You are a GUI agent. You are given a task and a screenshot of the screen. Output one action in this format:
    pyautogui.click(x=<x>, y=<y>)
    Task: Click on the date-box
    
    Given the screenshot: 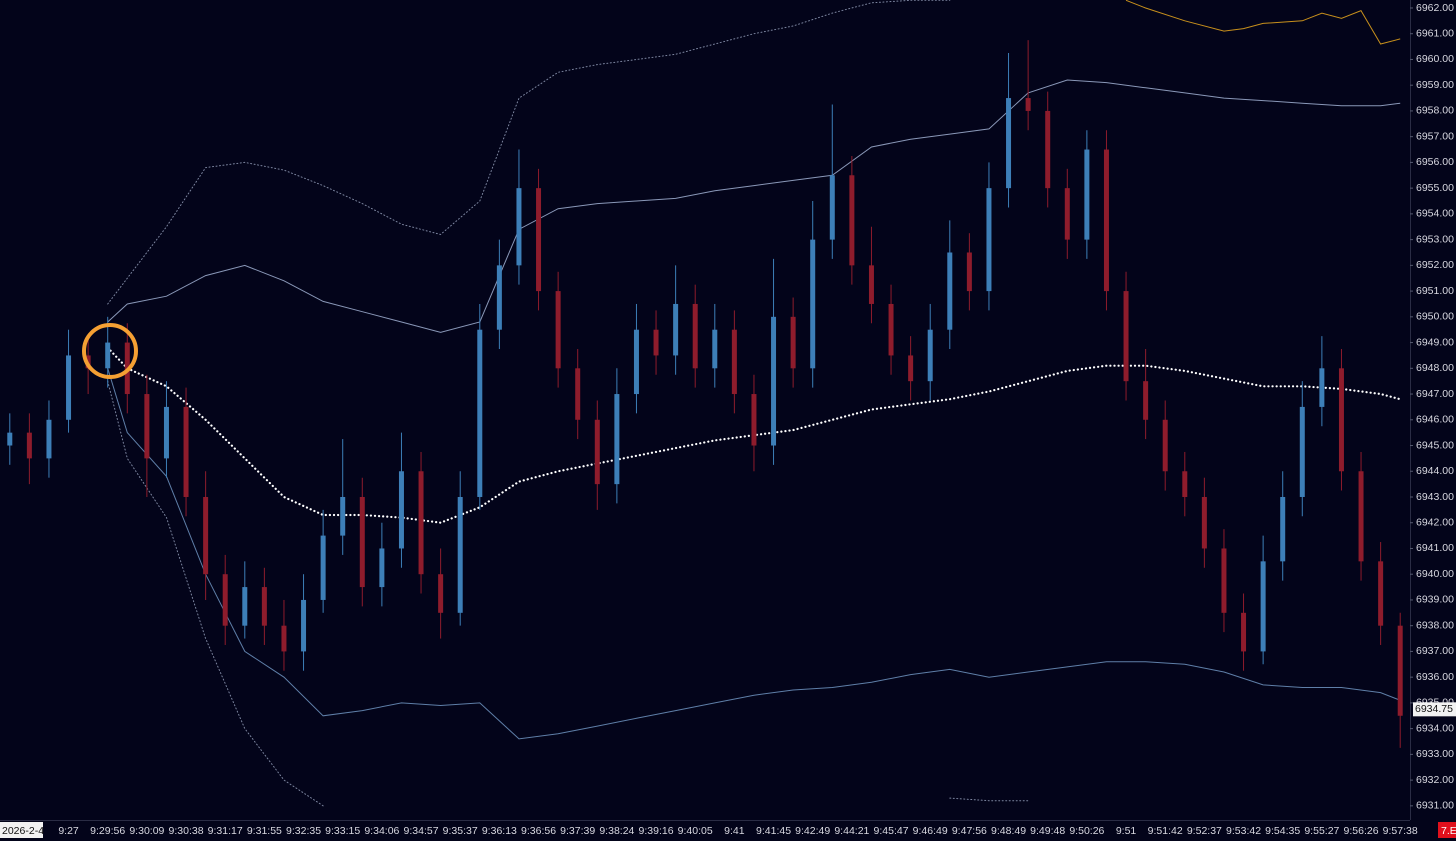 What is the action you would take?
    pyautogui.click(x=21, y=830)
    